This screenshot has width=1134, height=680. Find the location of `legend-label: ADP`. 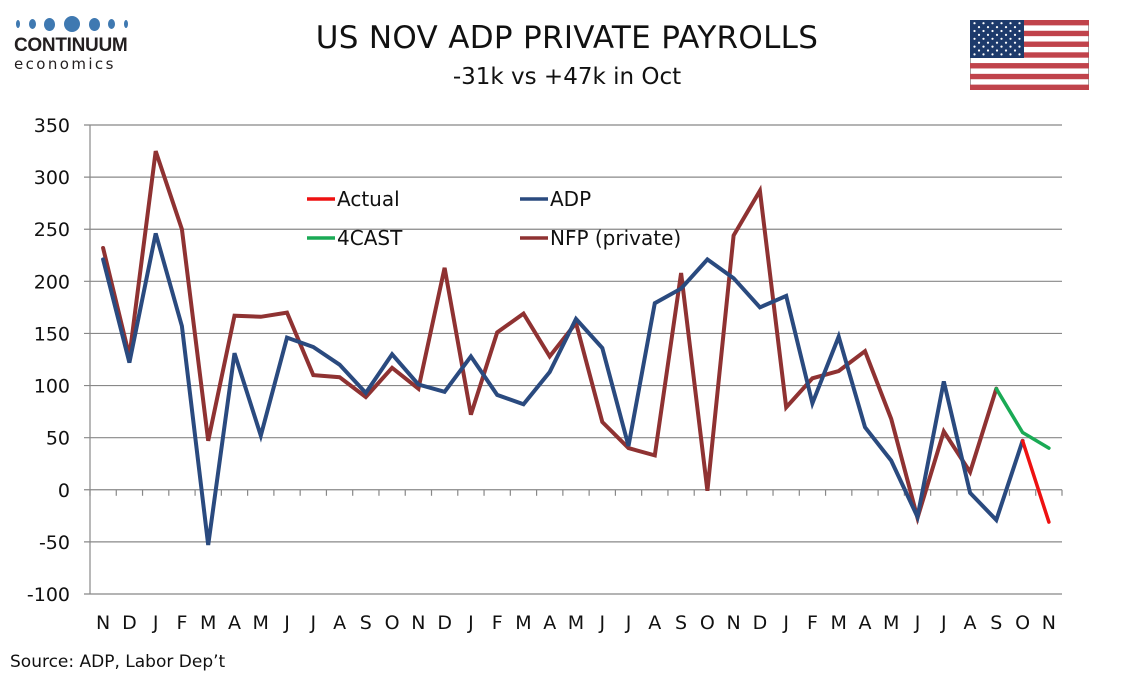

legend-label: ADP is located at coordinates (570, 199).